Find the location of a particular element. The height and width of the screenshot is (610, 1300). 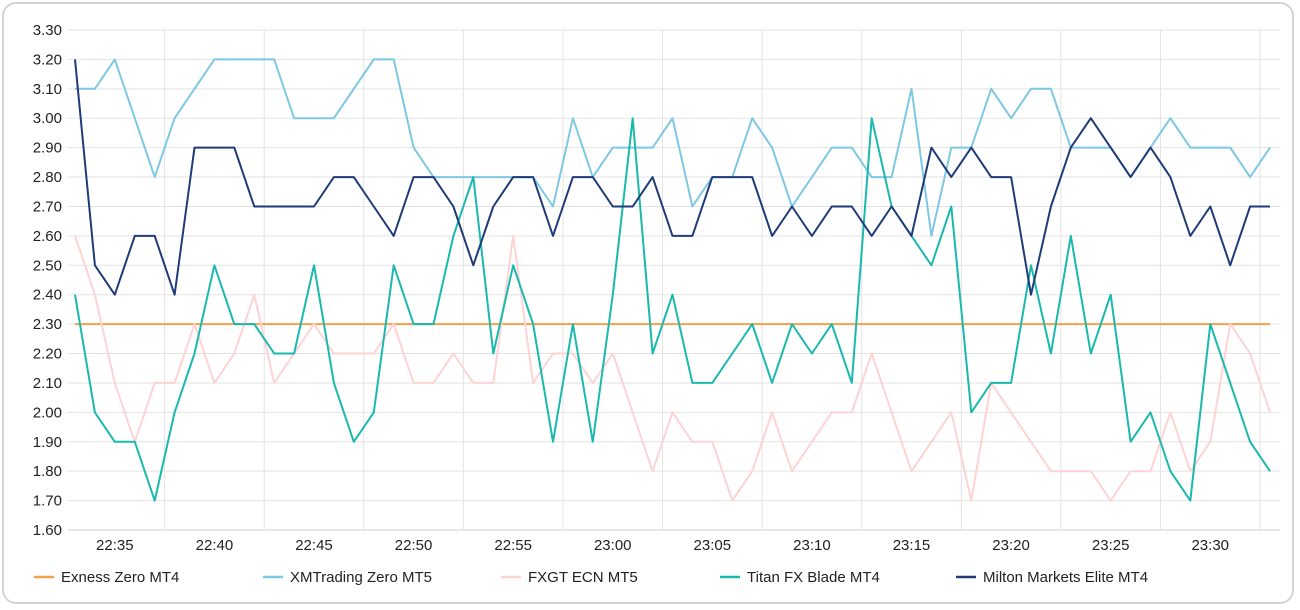

legend-label: FXGT ECN MT5 is located at coordinates (583, 577).